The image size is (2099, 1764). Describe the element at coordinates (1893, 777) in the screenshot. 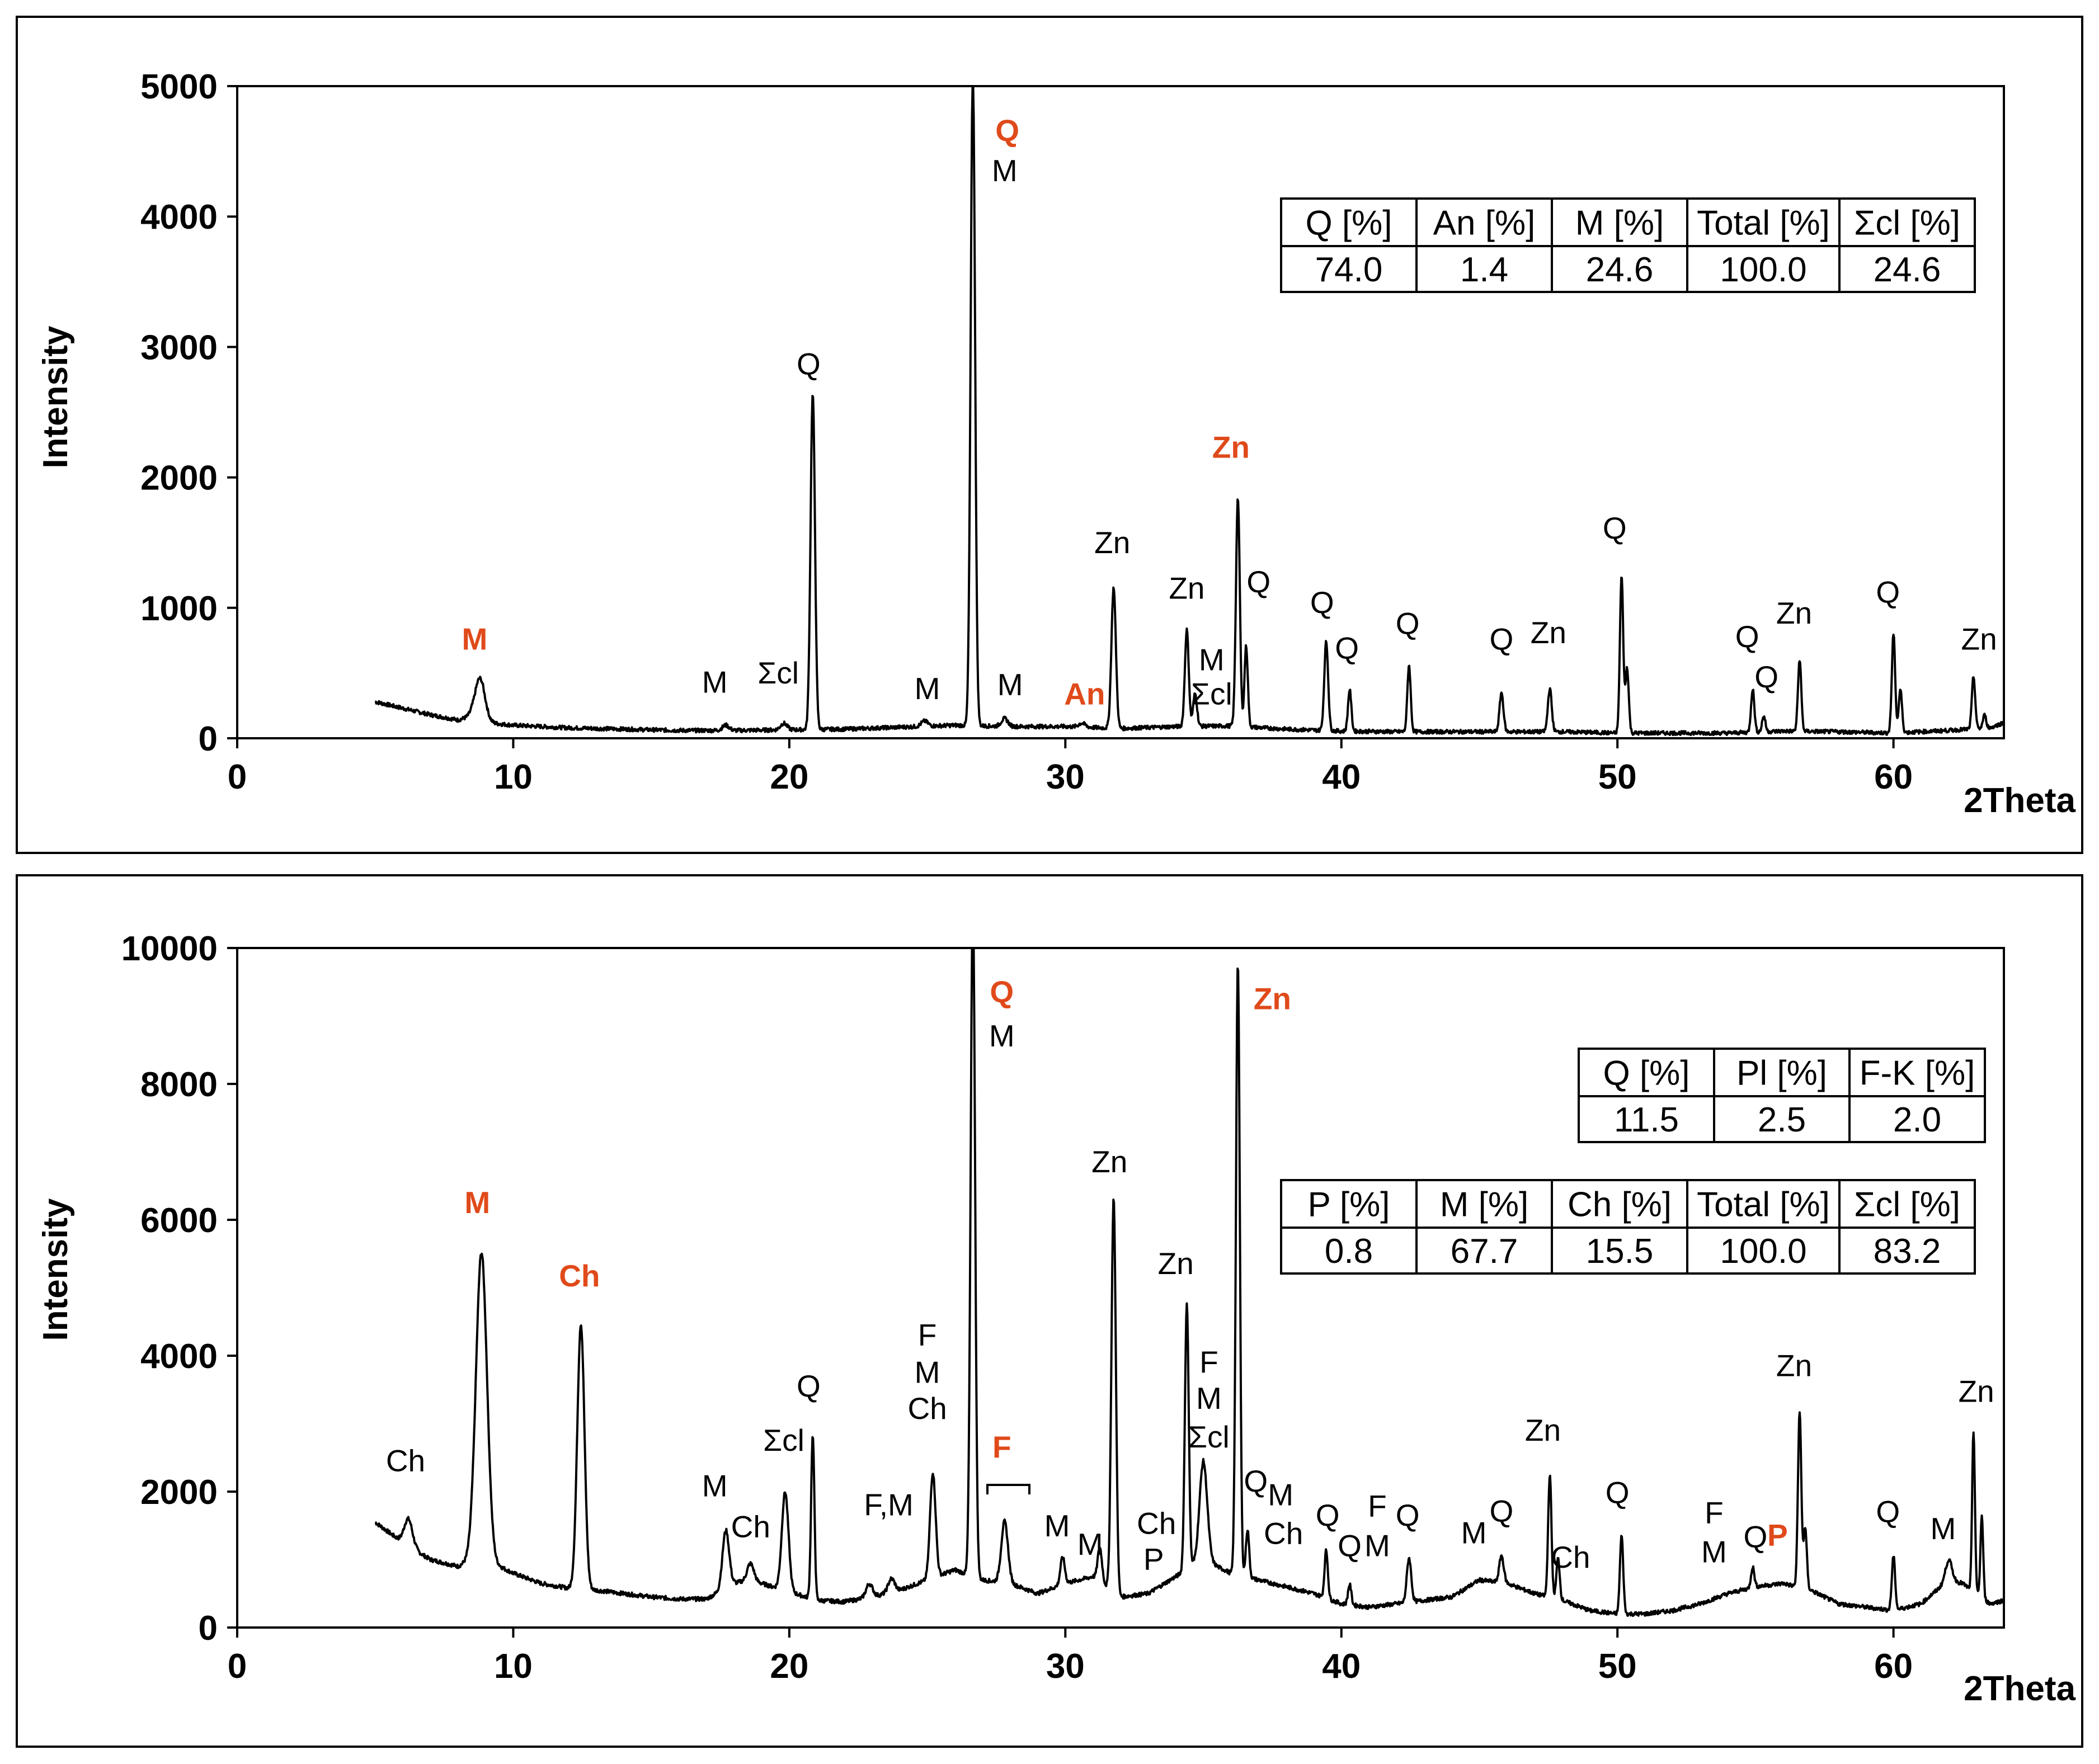

I see `top-x-tick-label: 60` at that location.